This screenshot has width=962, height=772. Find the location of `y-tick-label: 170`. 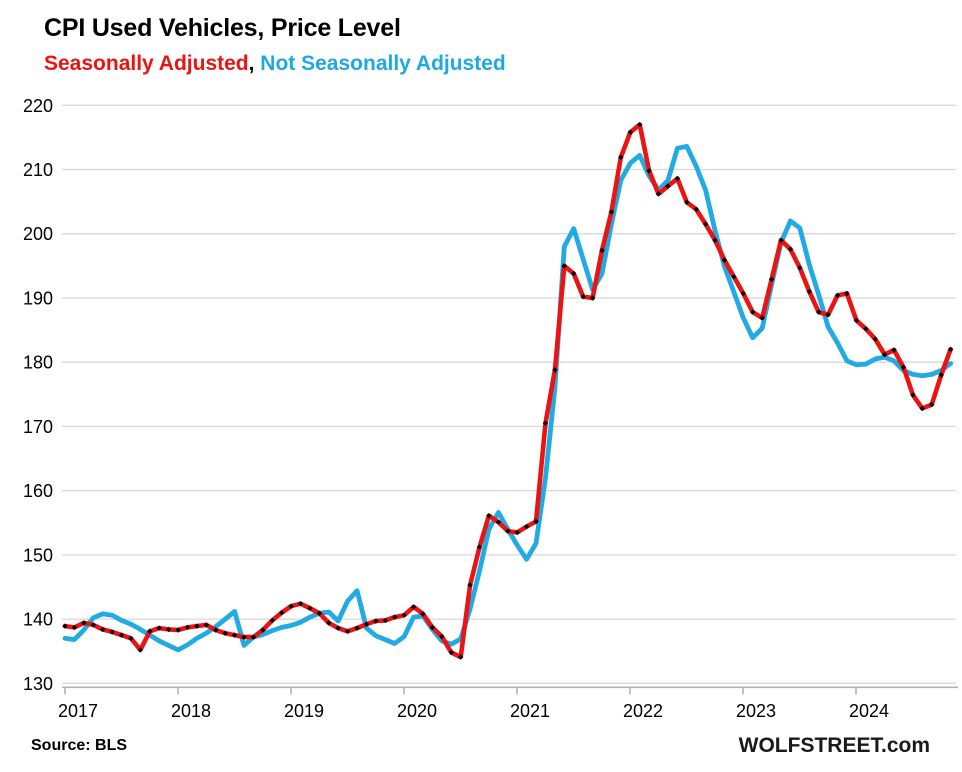

y-tick-label: 170 is located at coordinates (38, 427).